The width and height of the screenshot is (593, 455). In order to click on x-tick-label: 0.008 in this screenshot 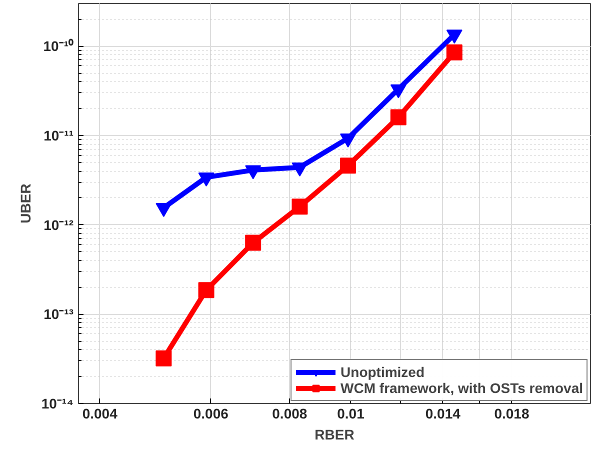, I will do `click(290, 414)`.